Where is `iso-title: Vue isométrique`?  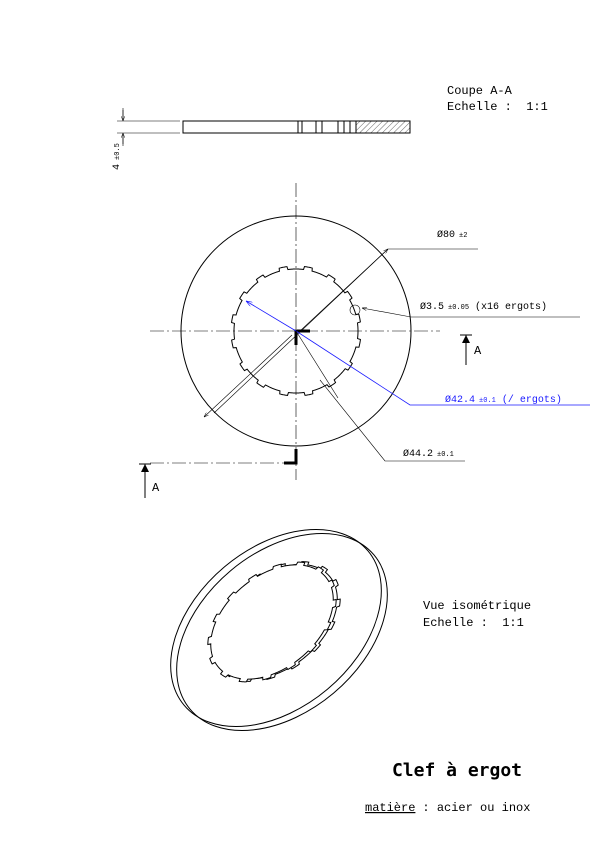
iso-title: Vue isométrique is located at coordinates (477, 606).